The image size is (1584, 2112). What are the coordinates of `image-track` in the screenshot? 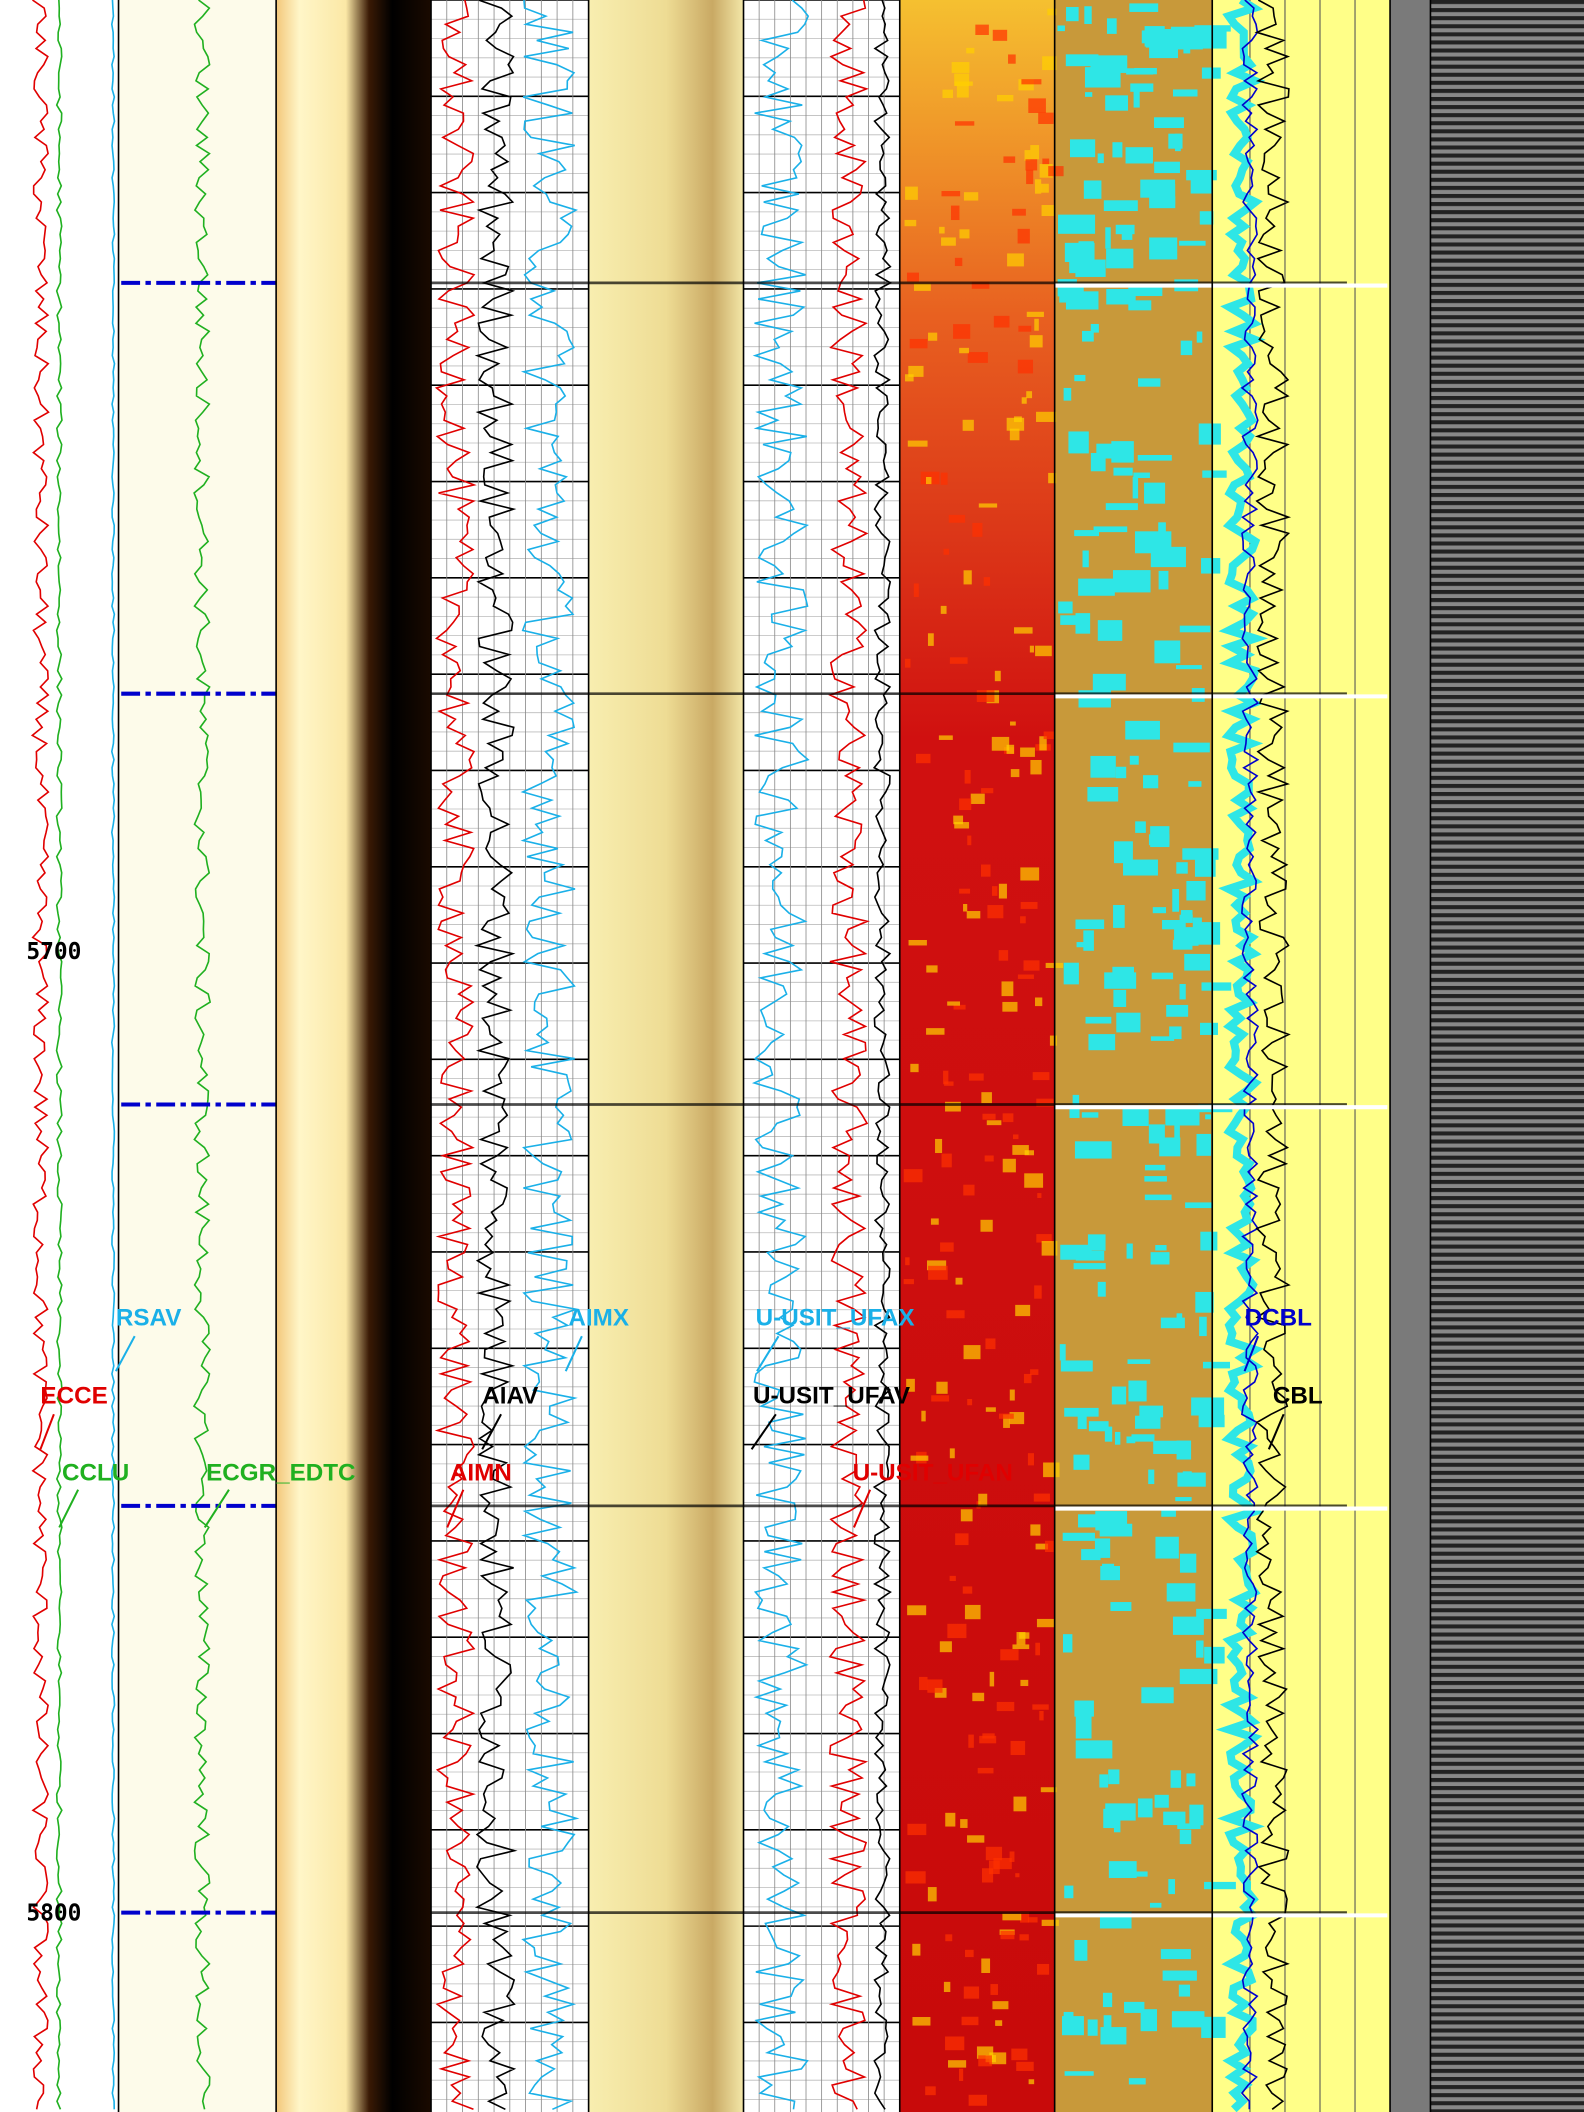 It's located at (1507, 1056).